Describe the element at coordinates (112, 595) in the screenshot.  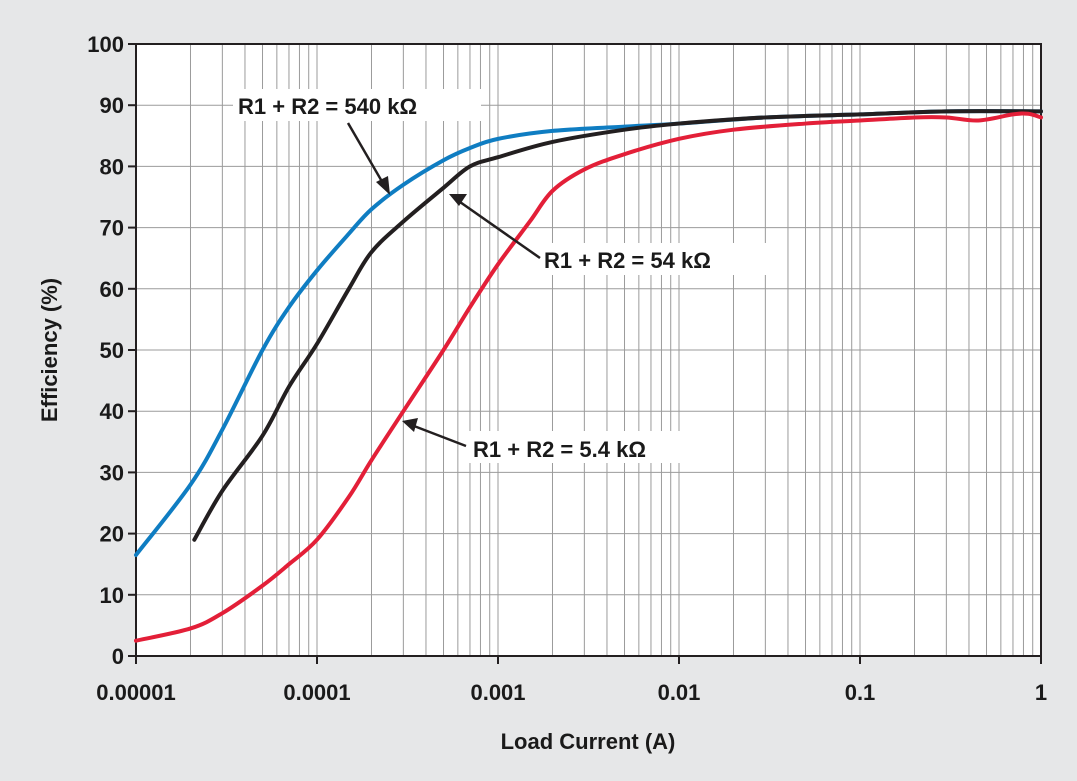
I see `y-tick-label: 10` at that location.